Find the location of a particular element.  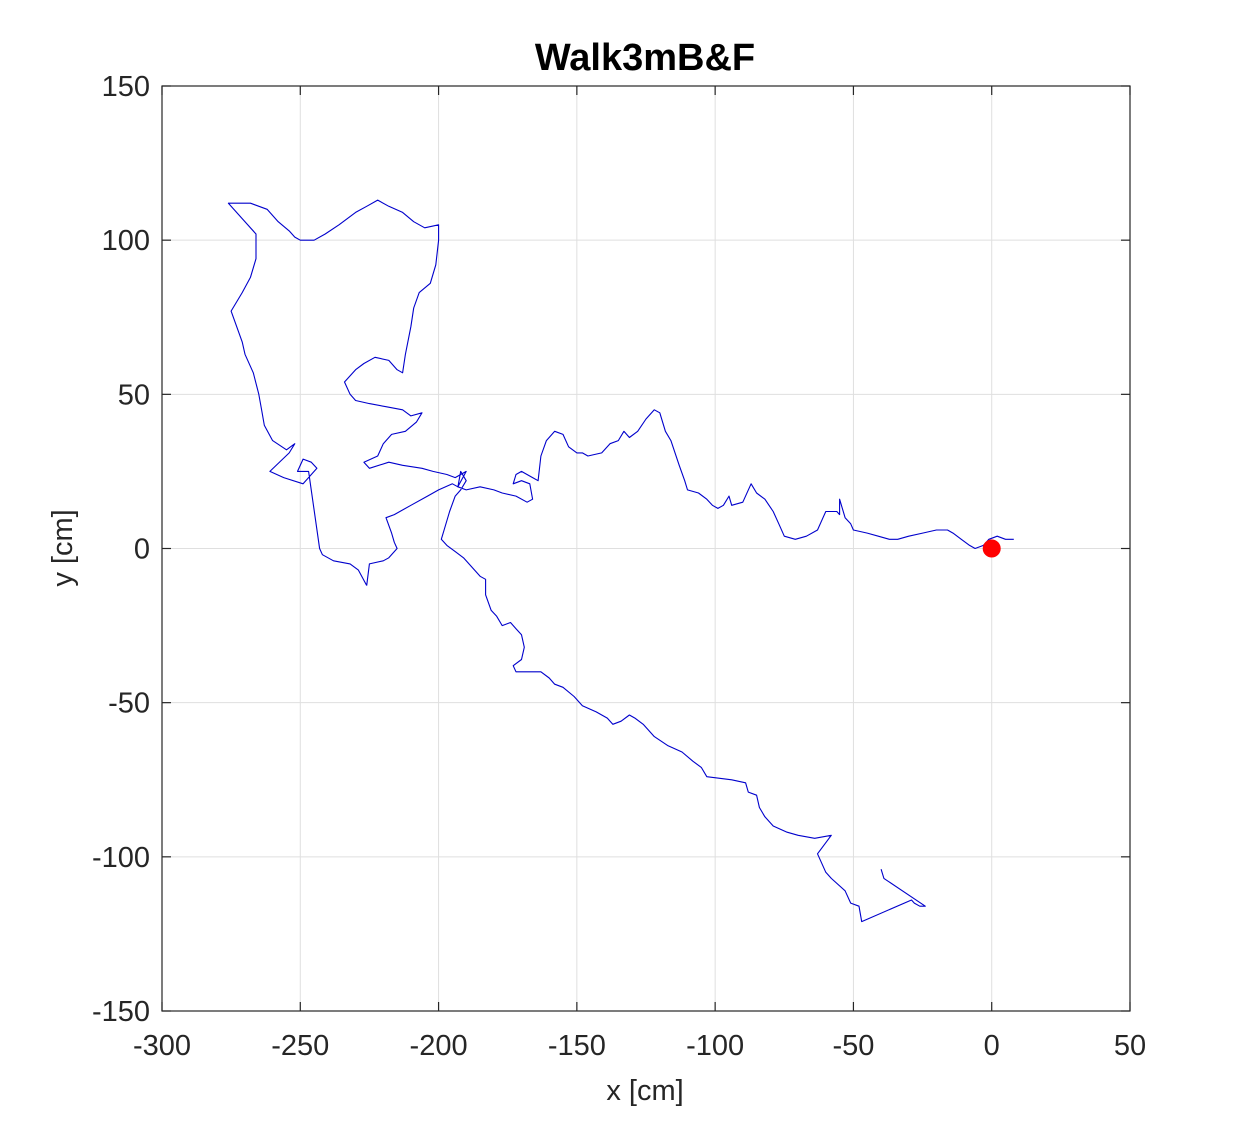

y-tick-label: 0 is located at coordinates (142, 550).